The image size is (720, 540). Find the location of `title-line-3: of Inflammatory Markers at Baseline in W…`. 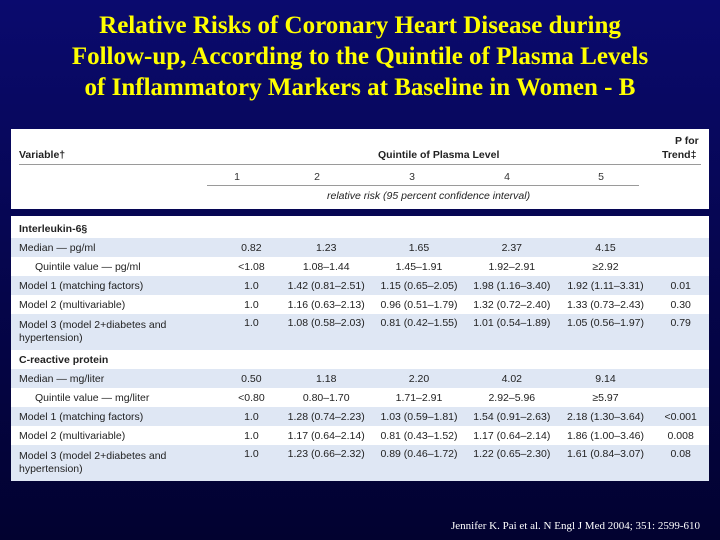

title-line-3: of Inflammatory Markers at Baseline in W… is located at coordinates (360, 87).